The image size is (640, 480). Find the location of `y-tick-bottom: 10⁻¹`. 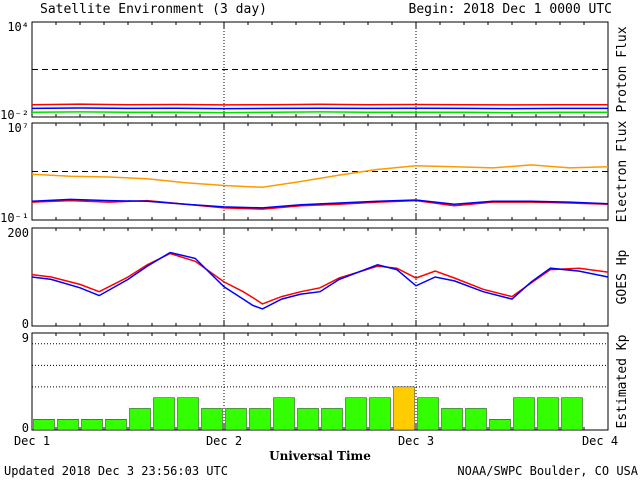

y-tick-bottom: 10⁻¹ is located at coordinates (14, 218).